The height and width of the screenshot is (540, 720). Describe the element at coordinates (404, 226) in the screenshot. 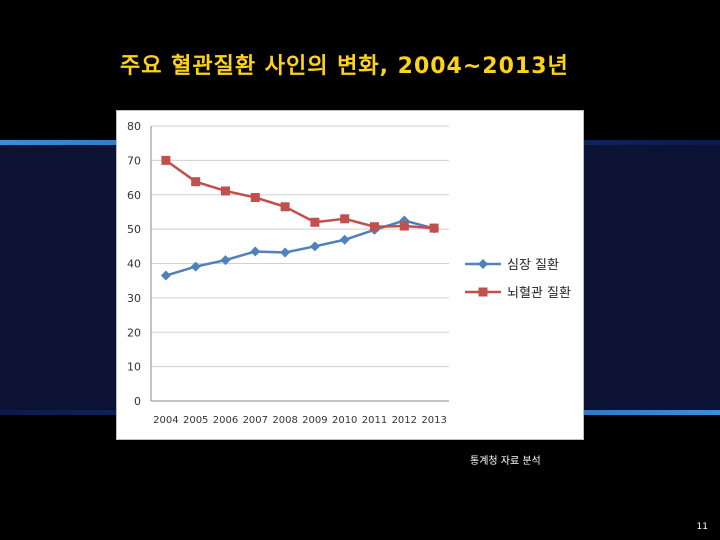

I see `series-2-point-2012` at that location.